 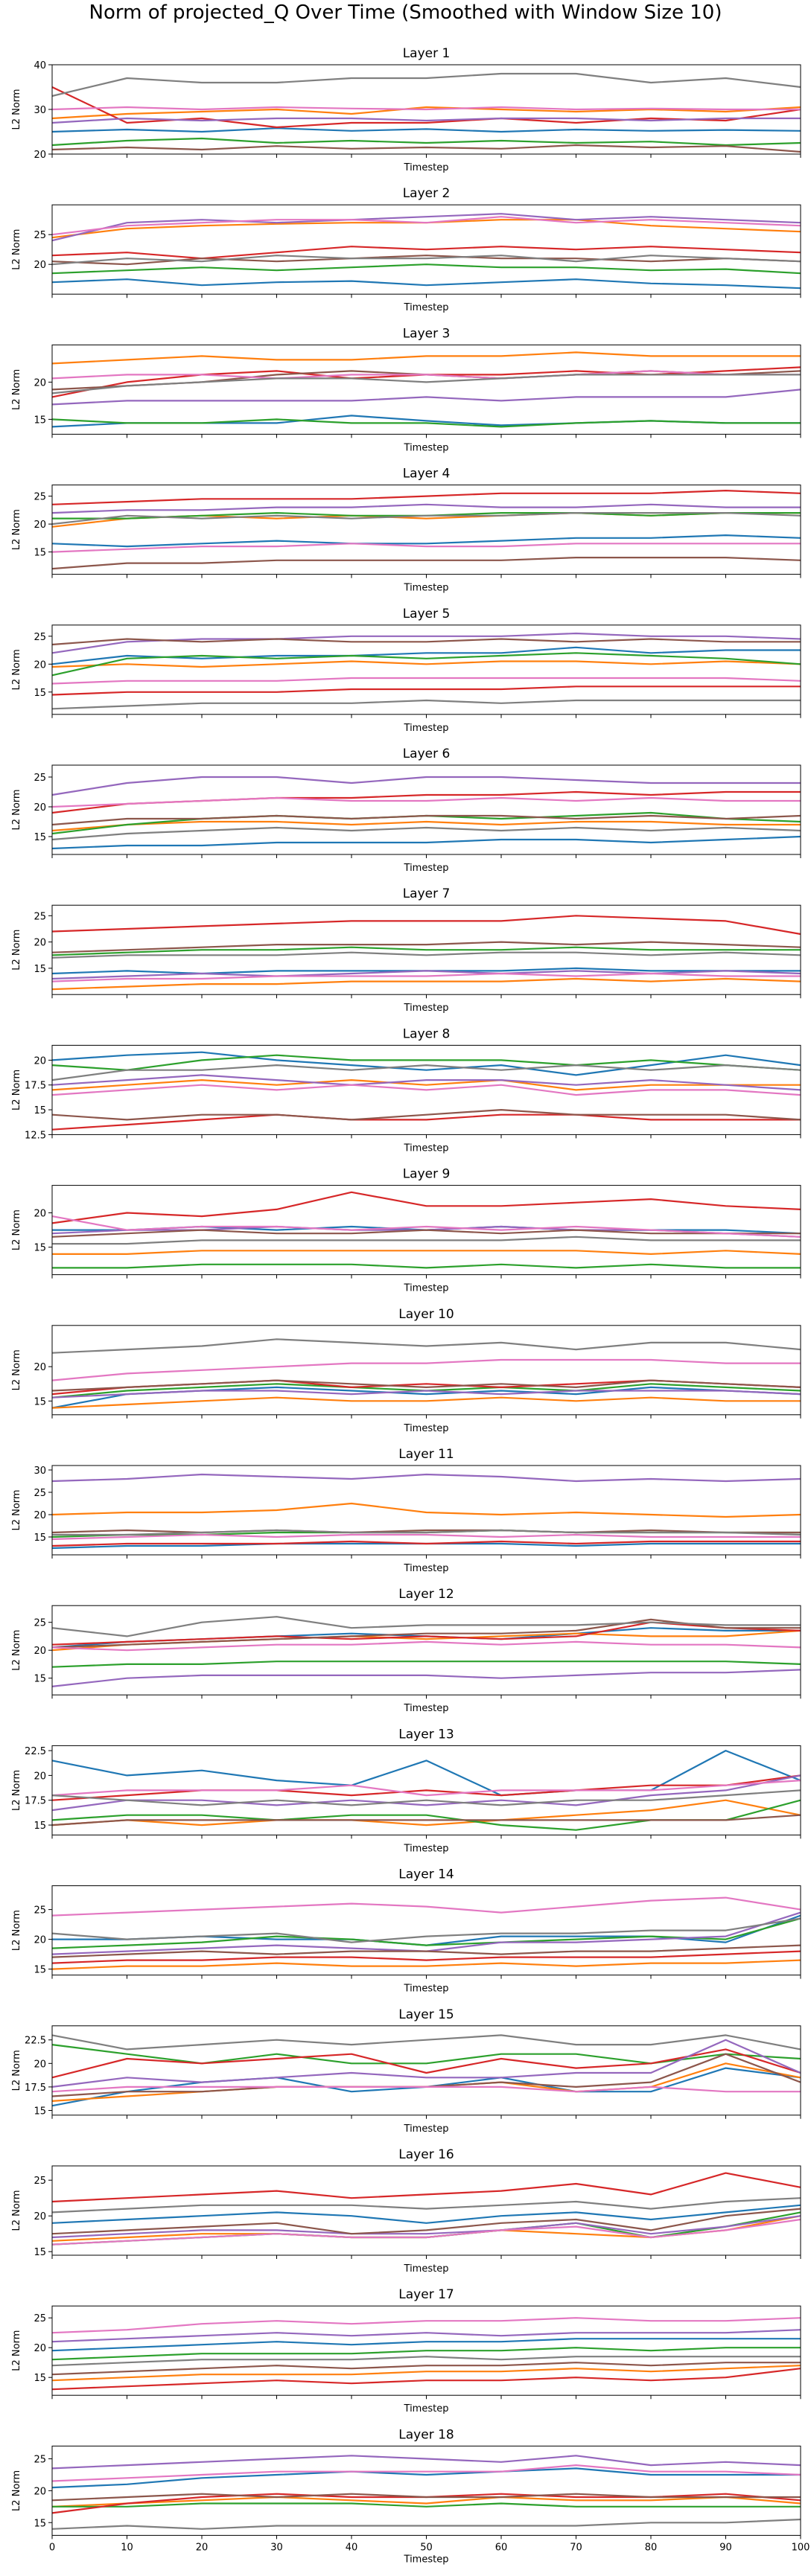 I want to click on chart-title: Layer 11, so click(x=426, y=1454).